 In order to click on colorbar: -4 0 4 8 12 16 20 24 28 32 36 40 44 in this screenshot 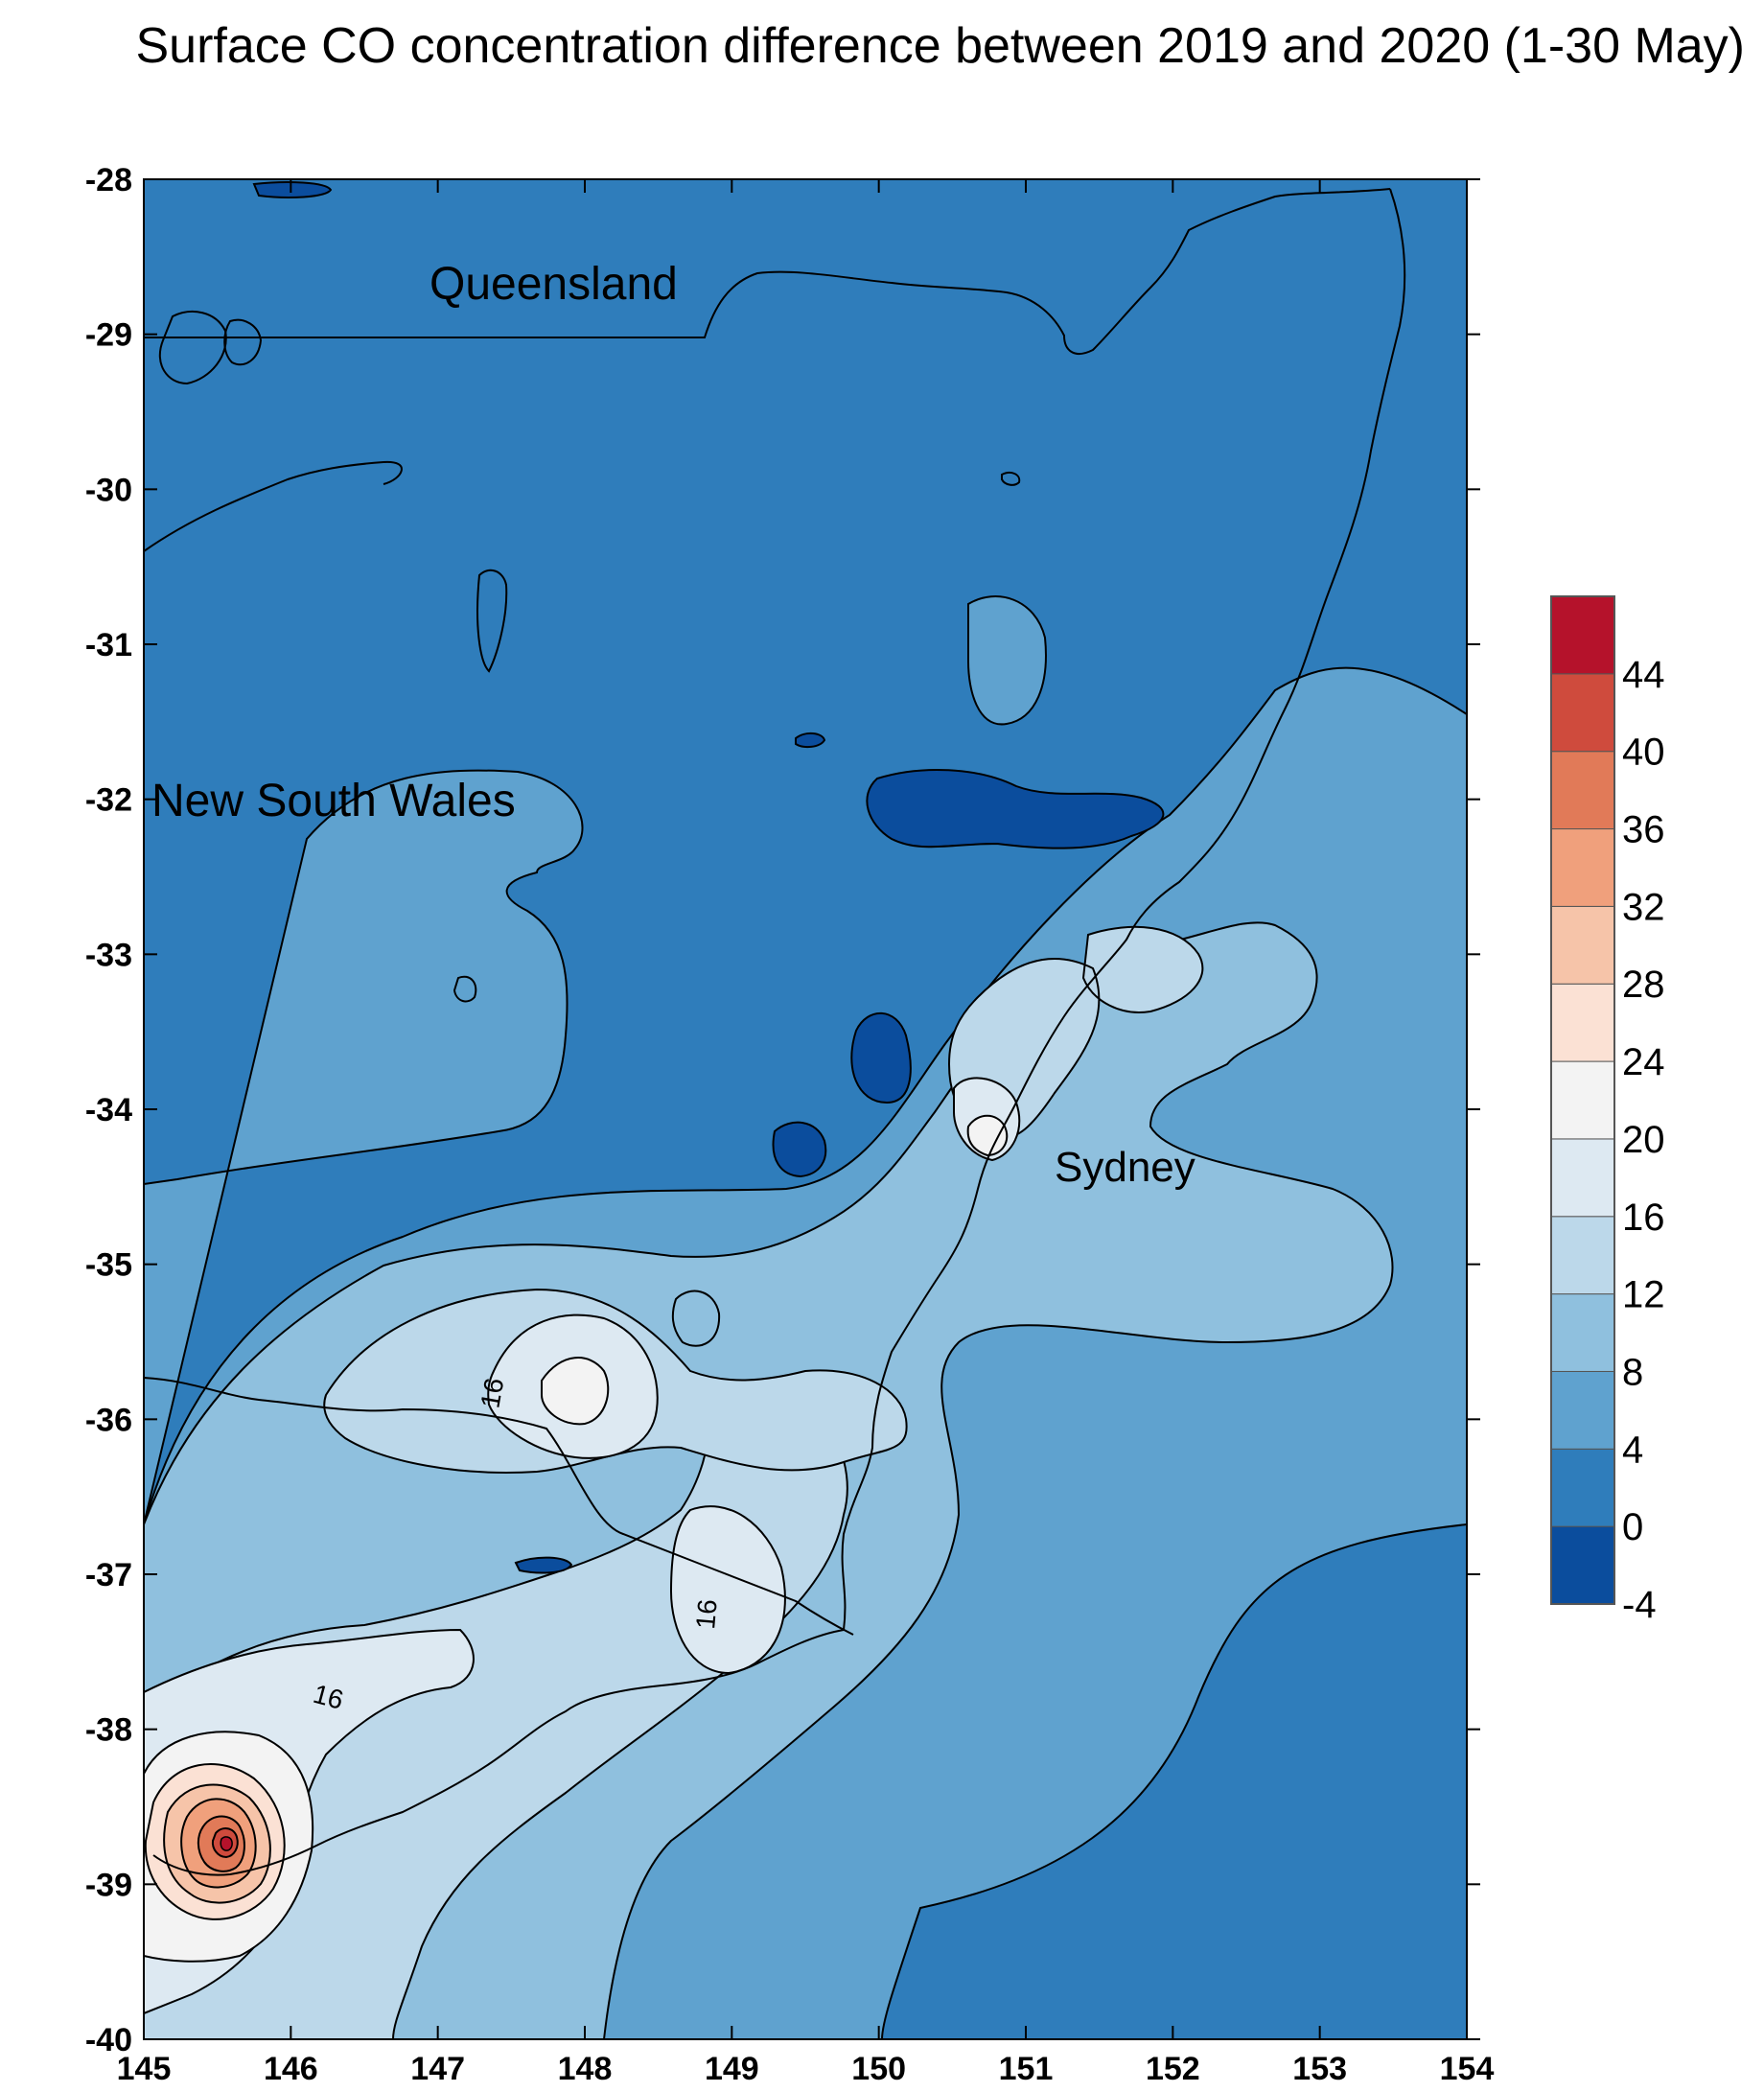, I will do `click(1607, 1111)`.